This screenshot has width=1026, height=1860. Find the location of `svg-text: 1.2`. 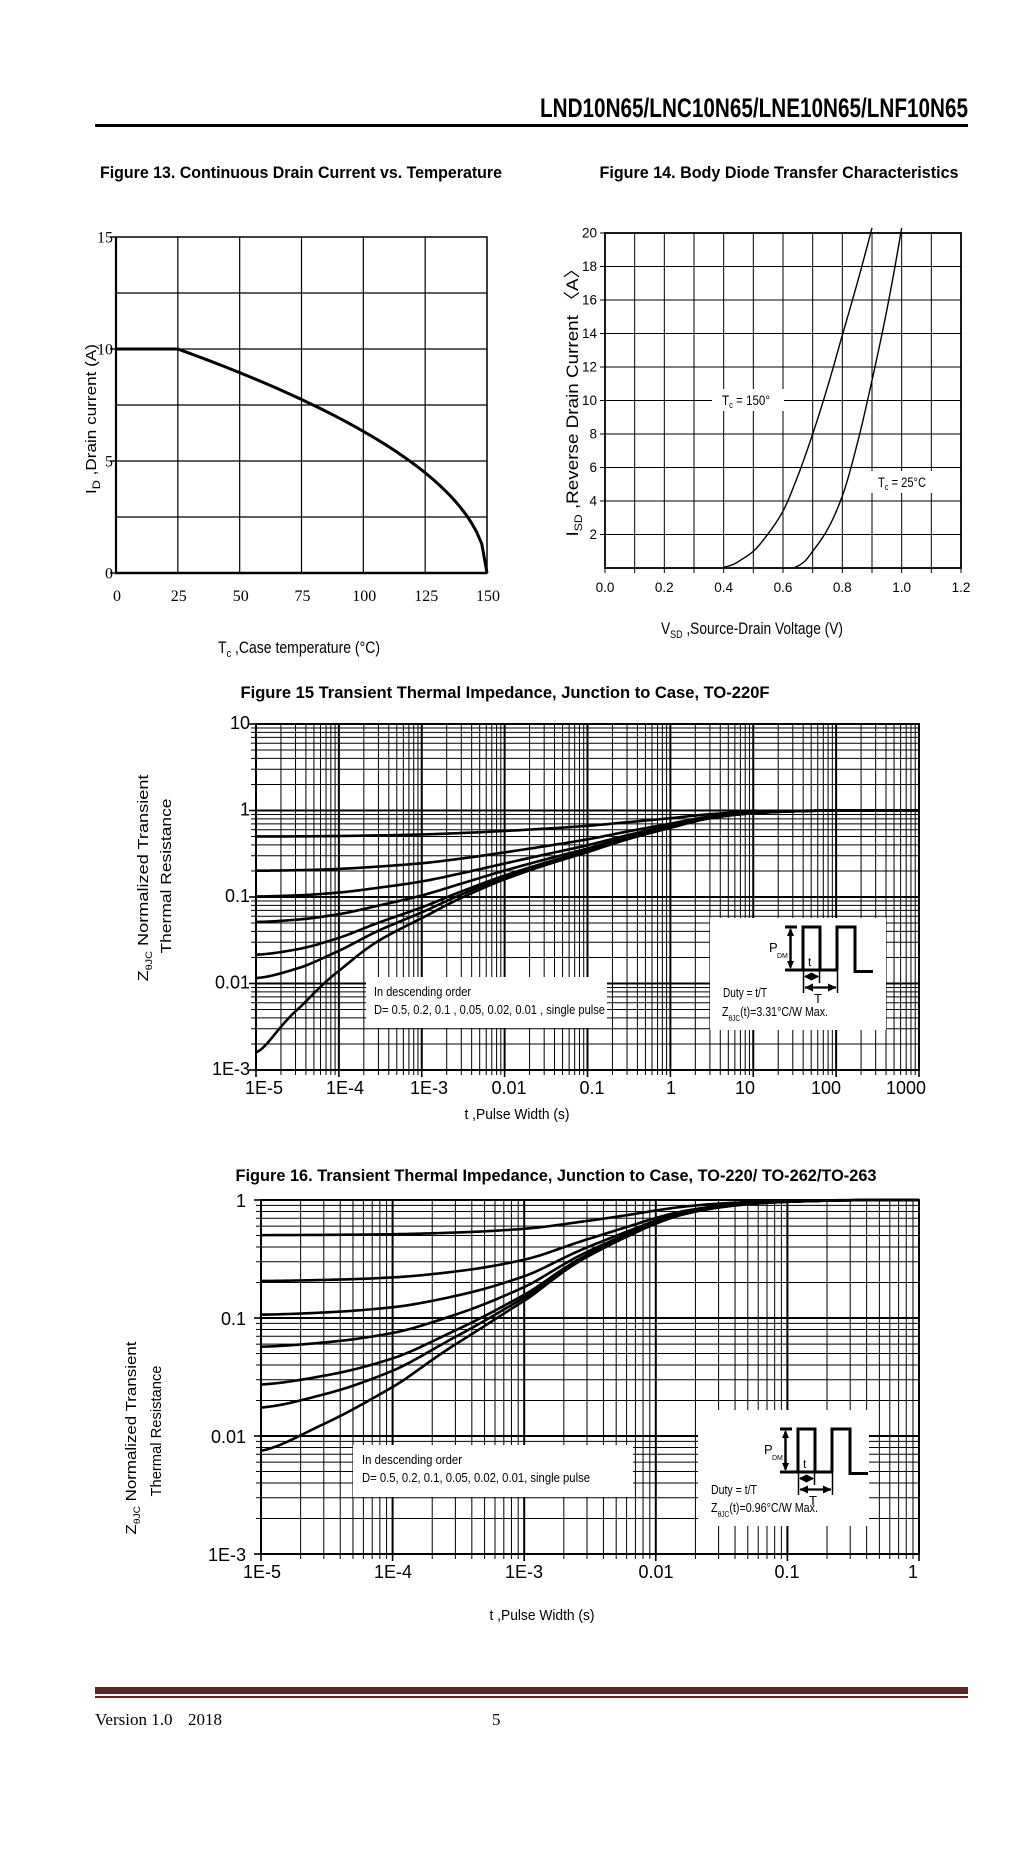

svg-text: 1.2 is located at coordinates (961, 587).